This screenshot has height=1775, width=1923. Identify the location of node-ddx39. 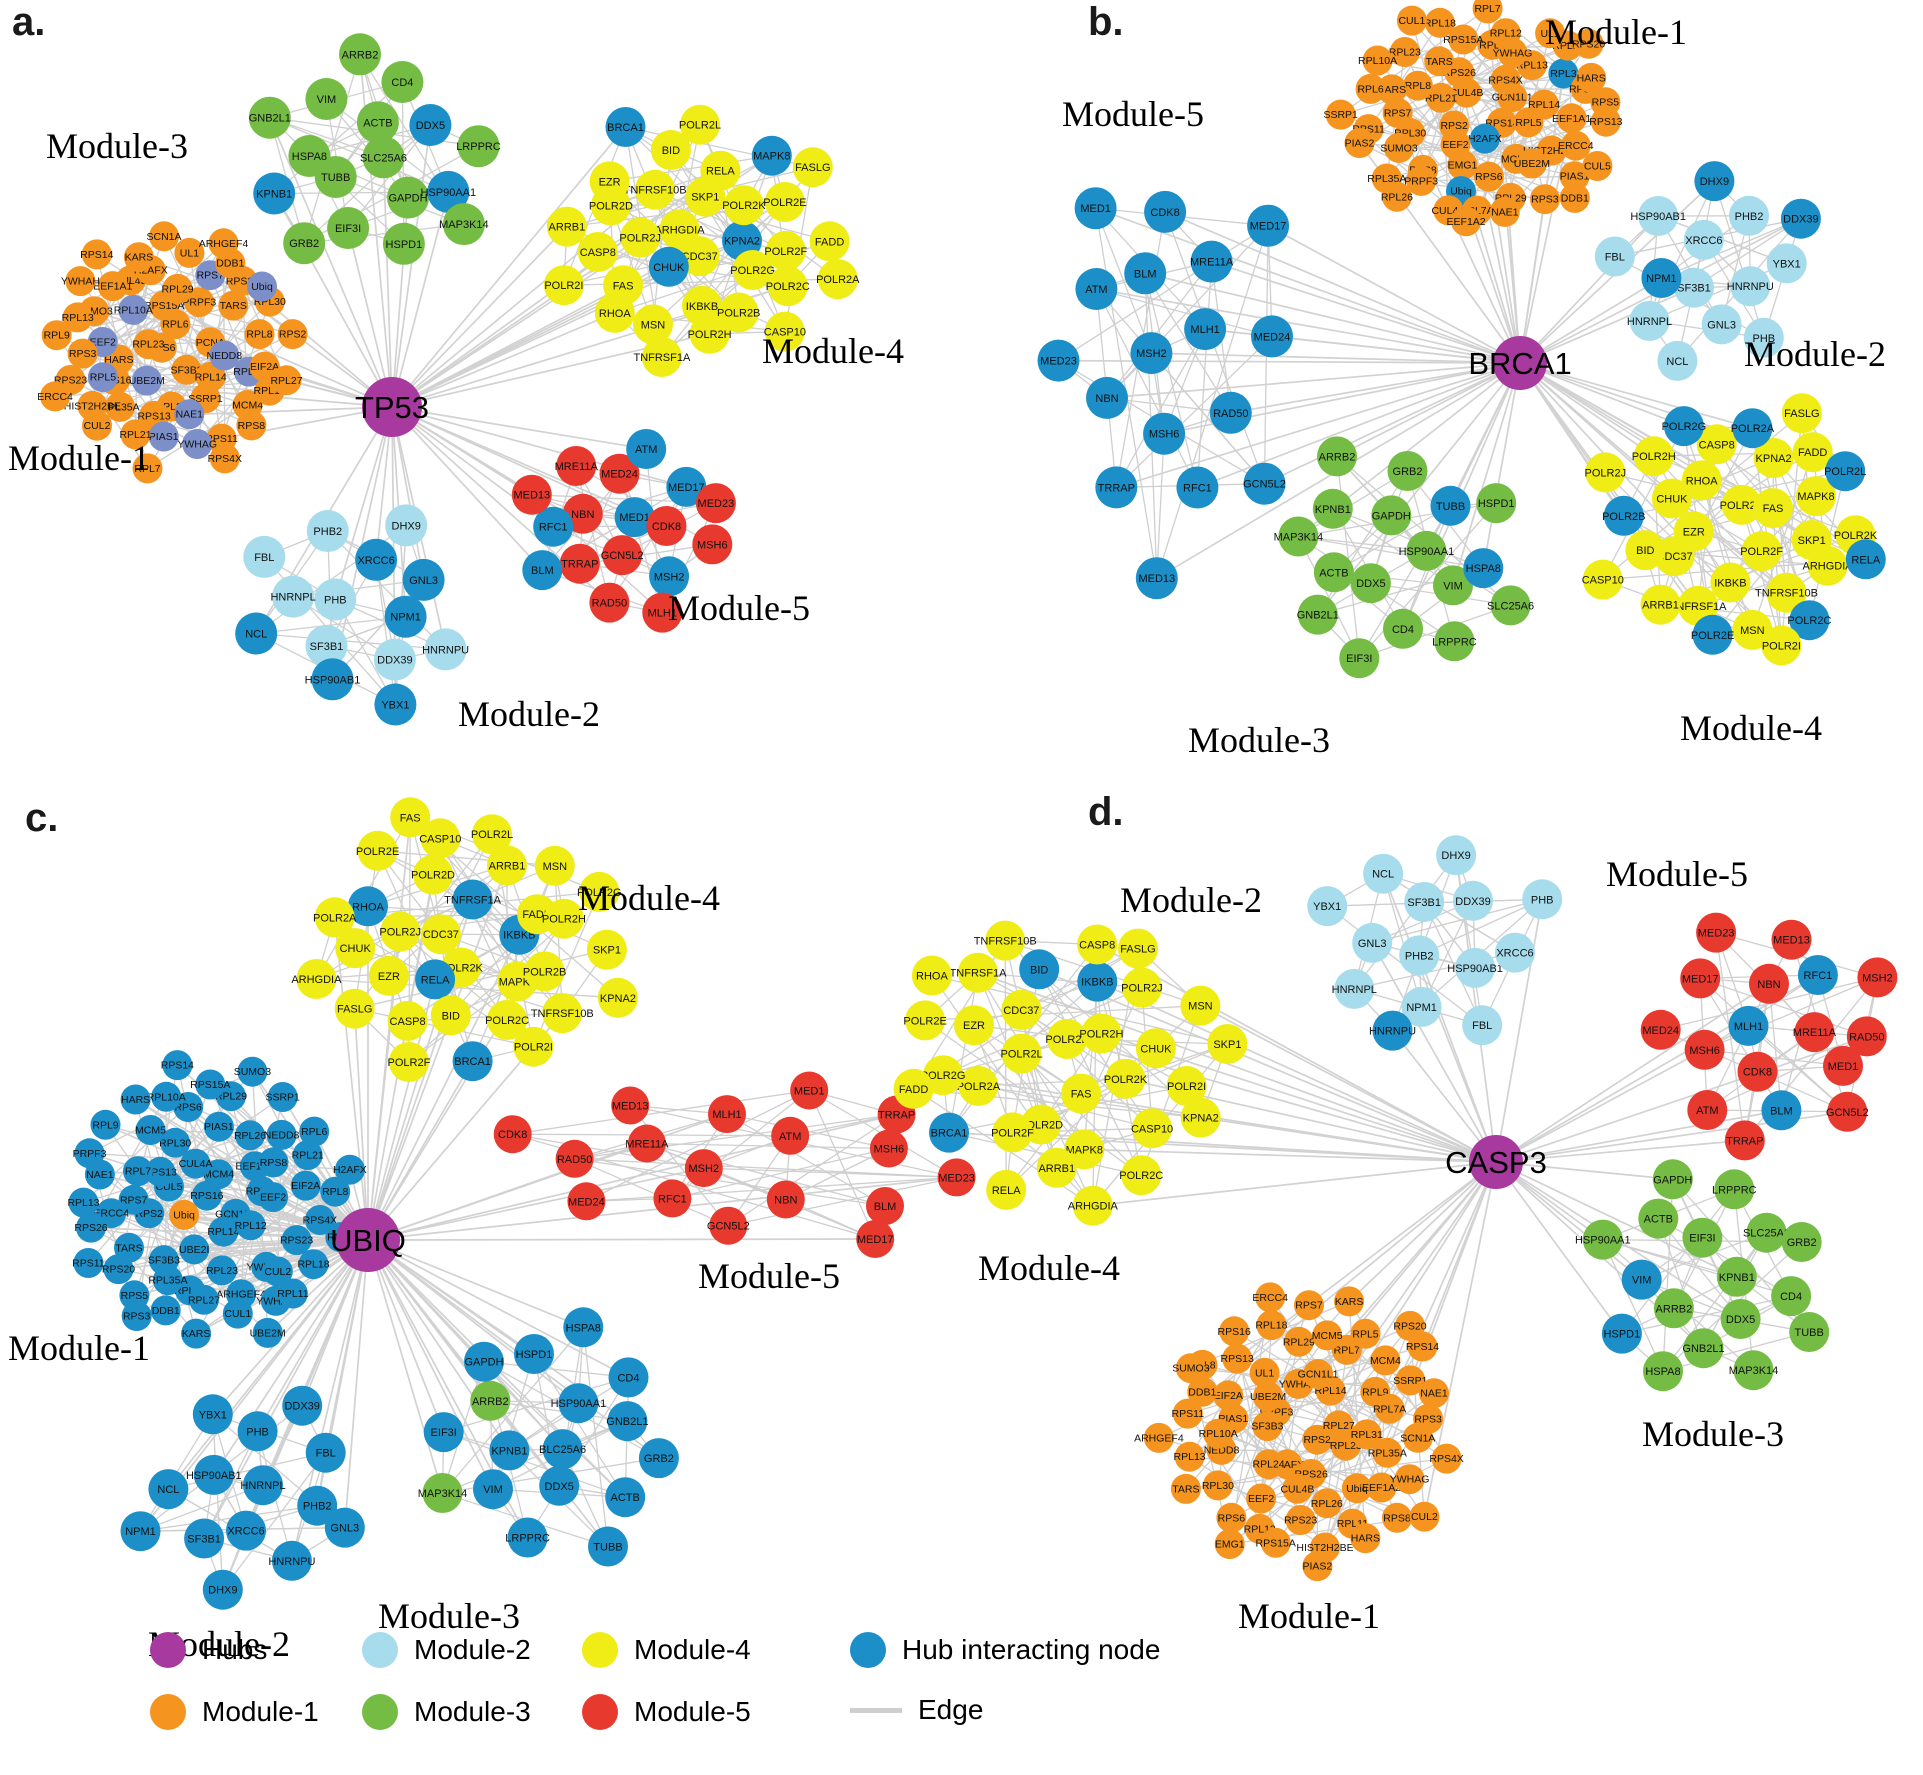
(302, 1405).